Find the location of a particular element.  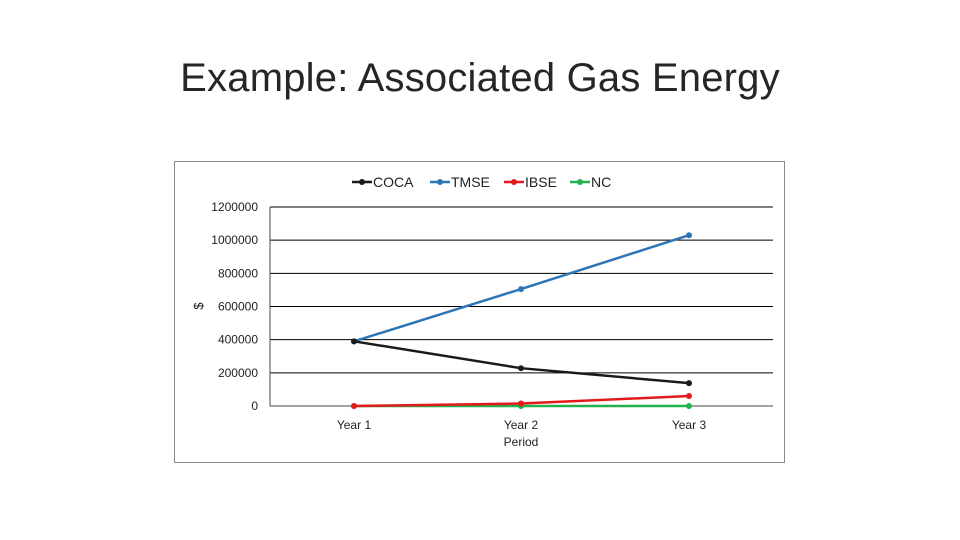

y-axis-label: $ is located at coordinates (198, 306).